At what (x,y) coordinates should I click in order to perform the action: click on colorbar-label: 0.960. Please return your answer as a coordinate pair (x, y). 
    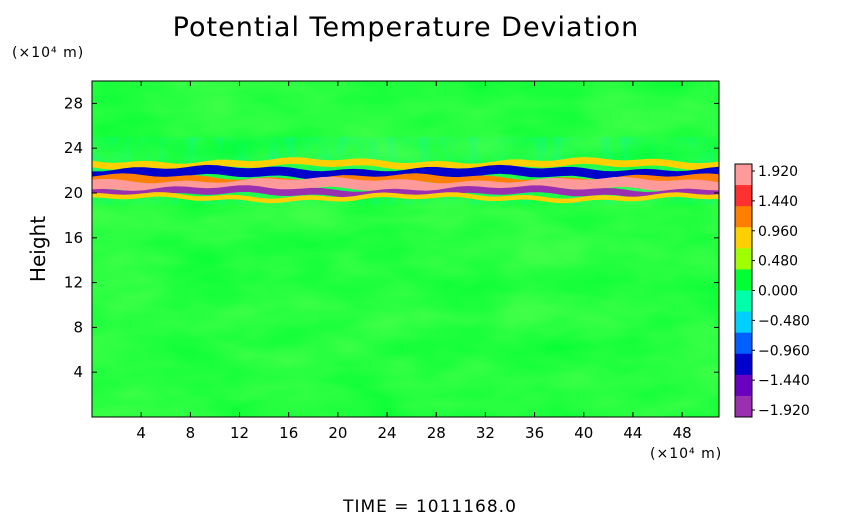
    Looking at the image, I should click on (778, 232).